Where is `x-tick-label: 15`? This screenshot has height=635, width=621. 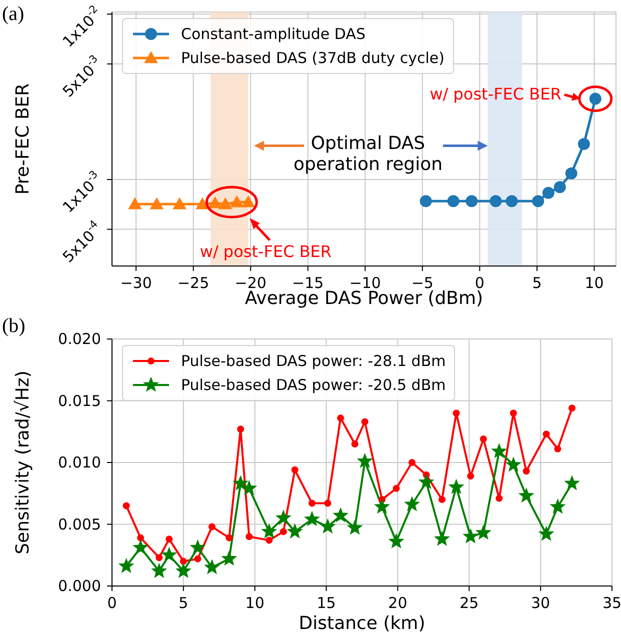 x-tick-label: 15 is located at coordinates (326, 603).